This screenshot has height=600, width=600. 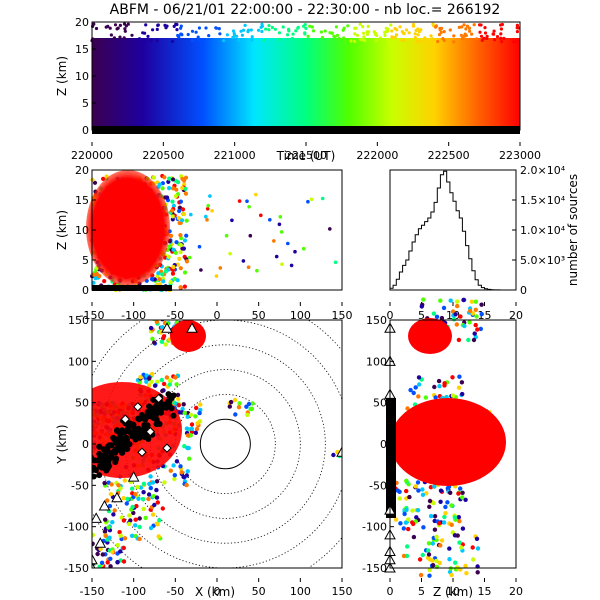 I want to click on y-tick-label: -100, so click(x=76, y=527).